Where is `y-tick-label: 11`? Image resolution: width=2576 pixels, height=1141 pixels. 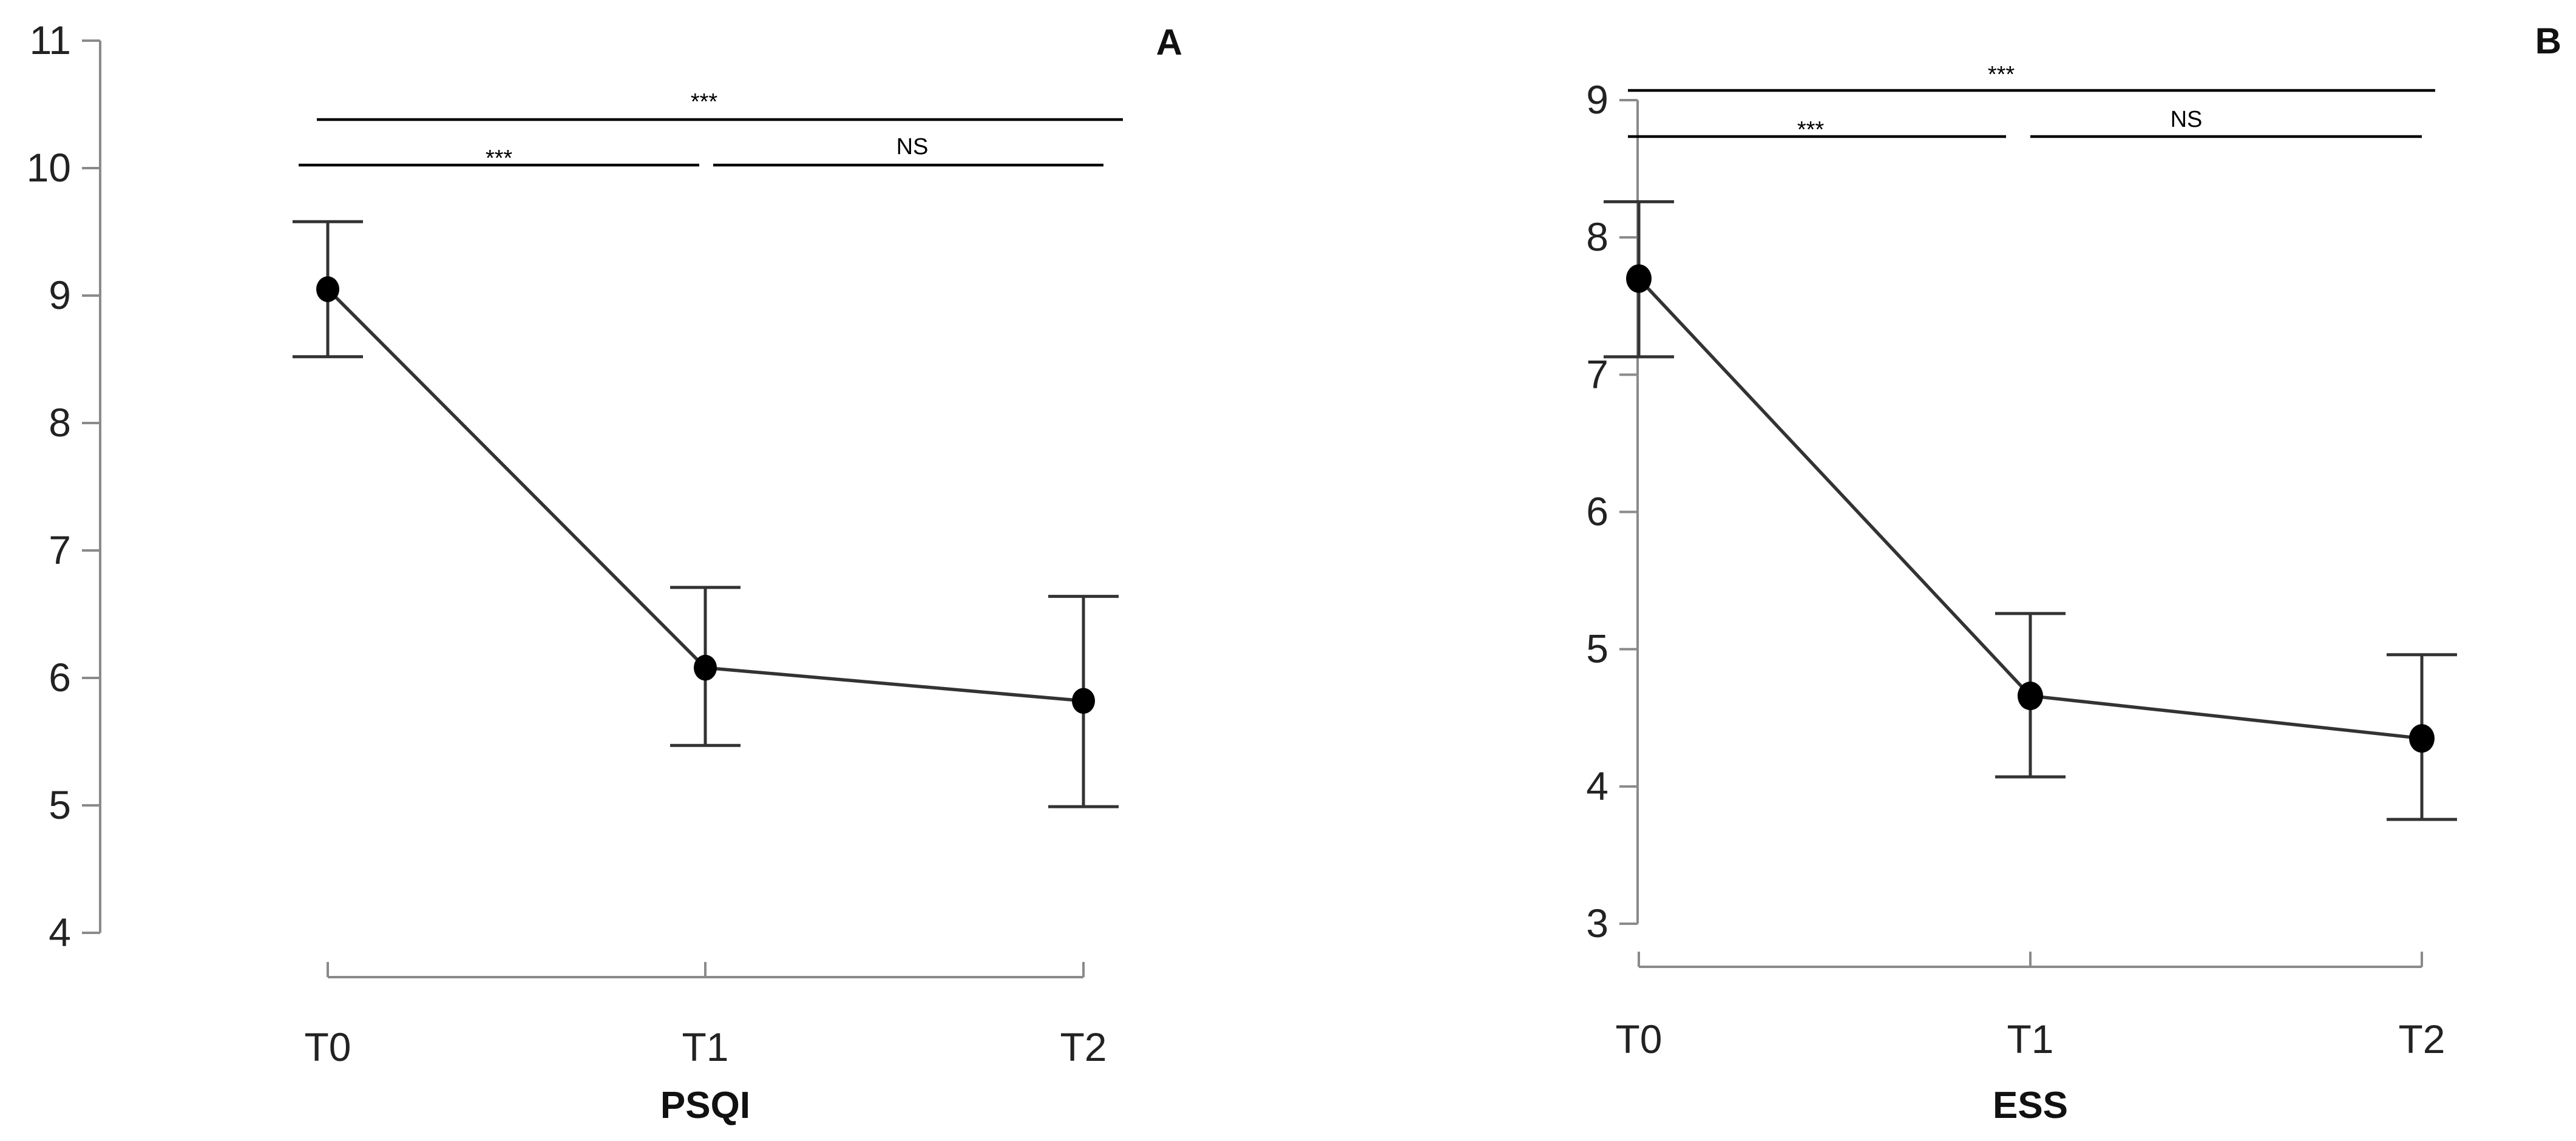 y-tick-label: 11 is located at coordinates (50, 40).